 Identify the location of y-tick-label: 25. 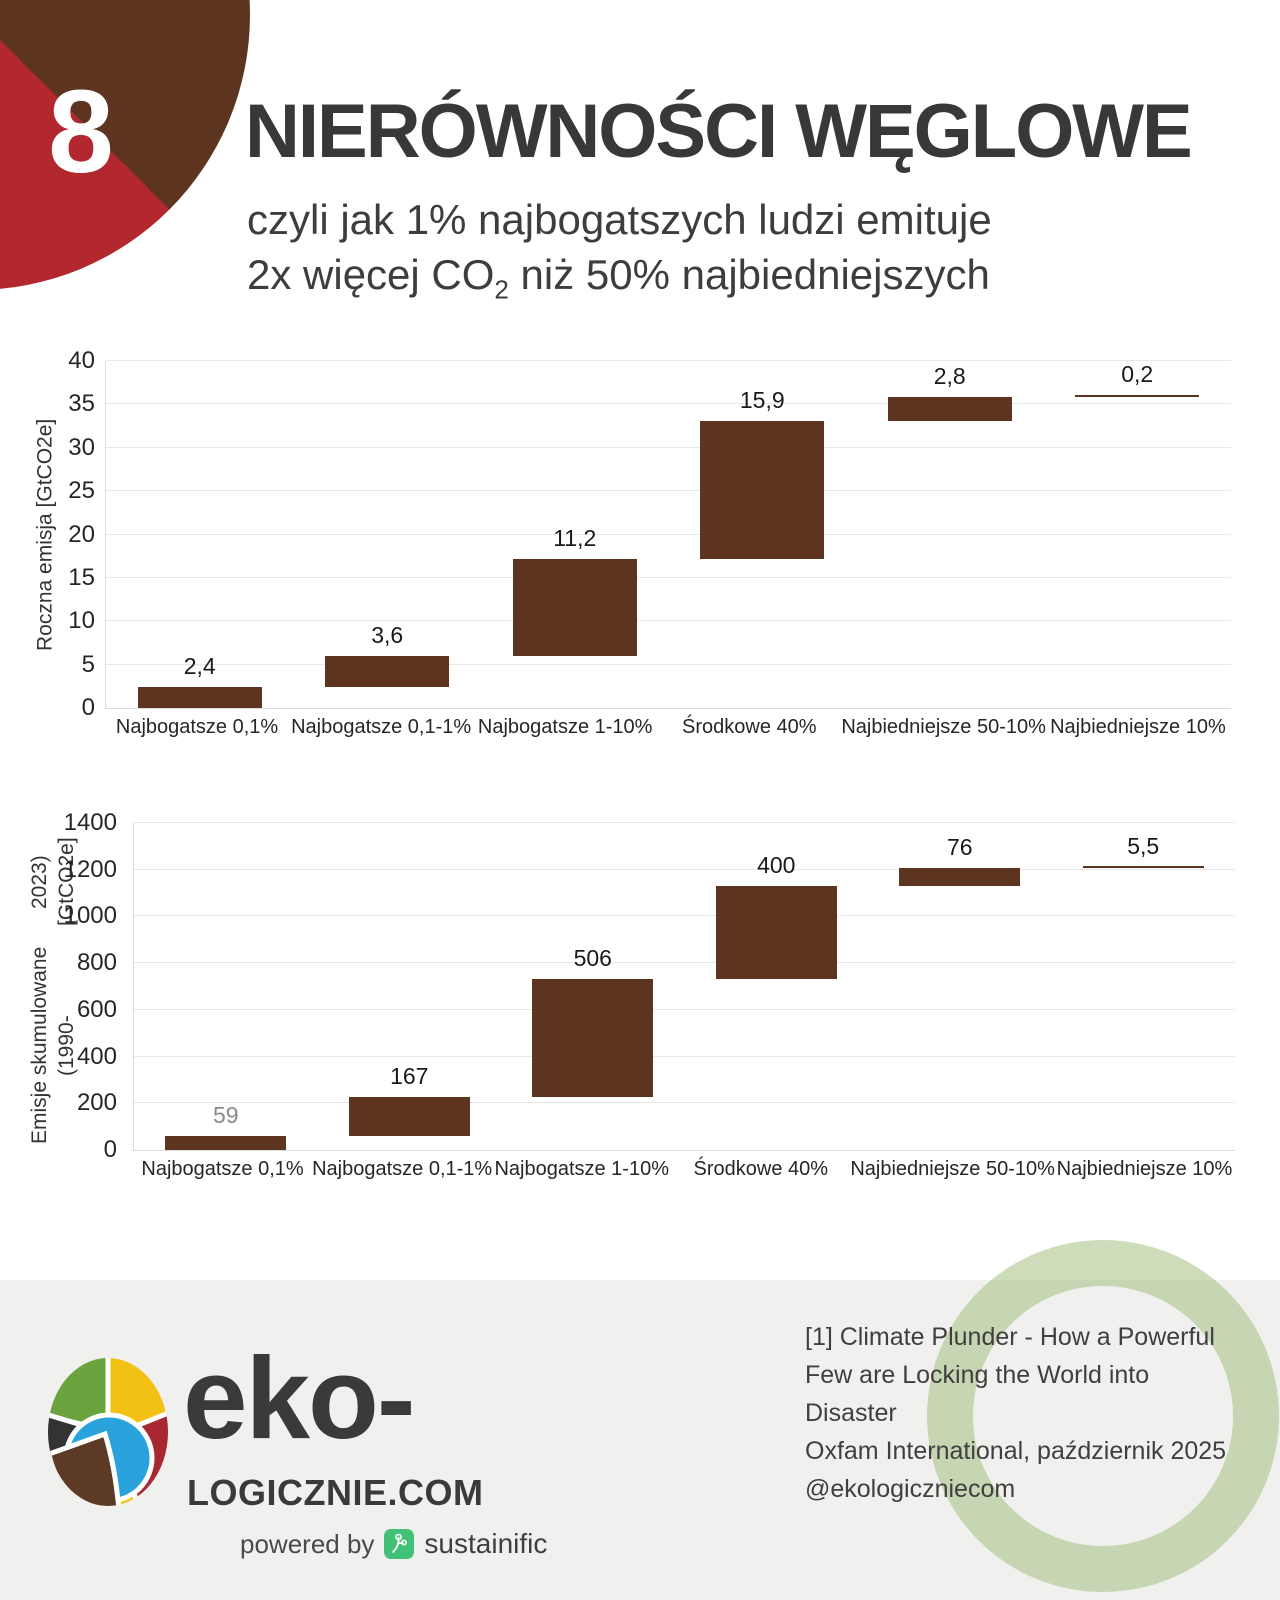
(81, 491).